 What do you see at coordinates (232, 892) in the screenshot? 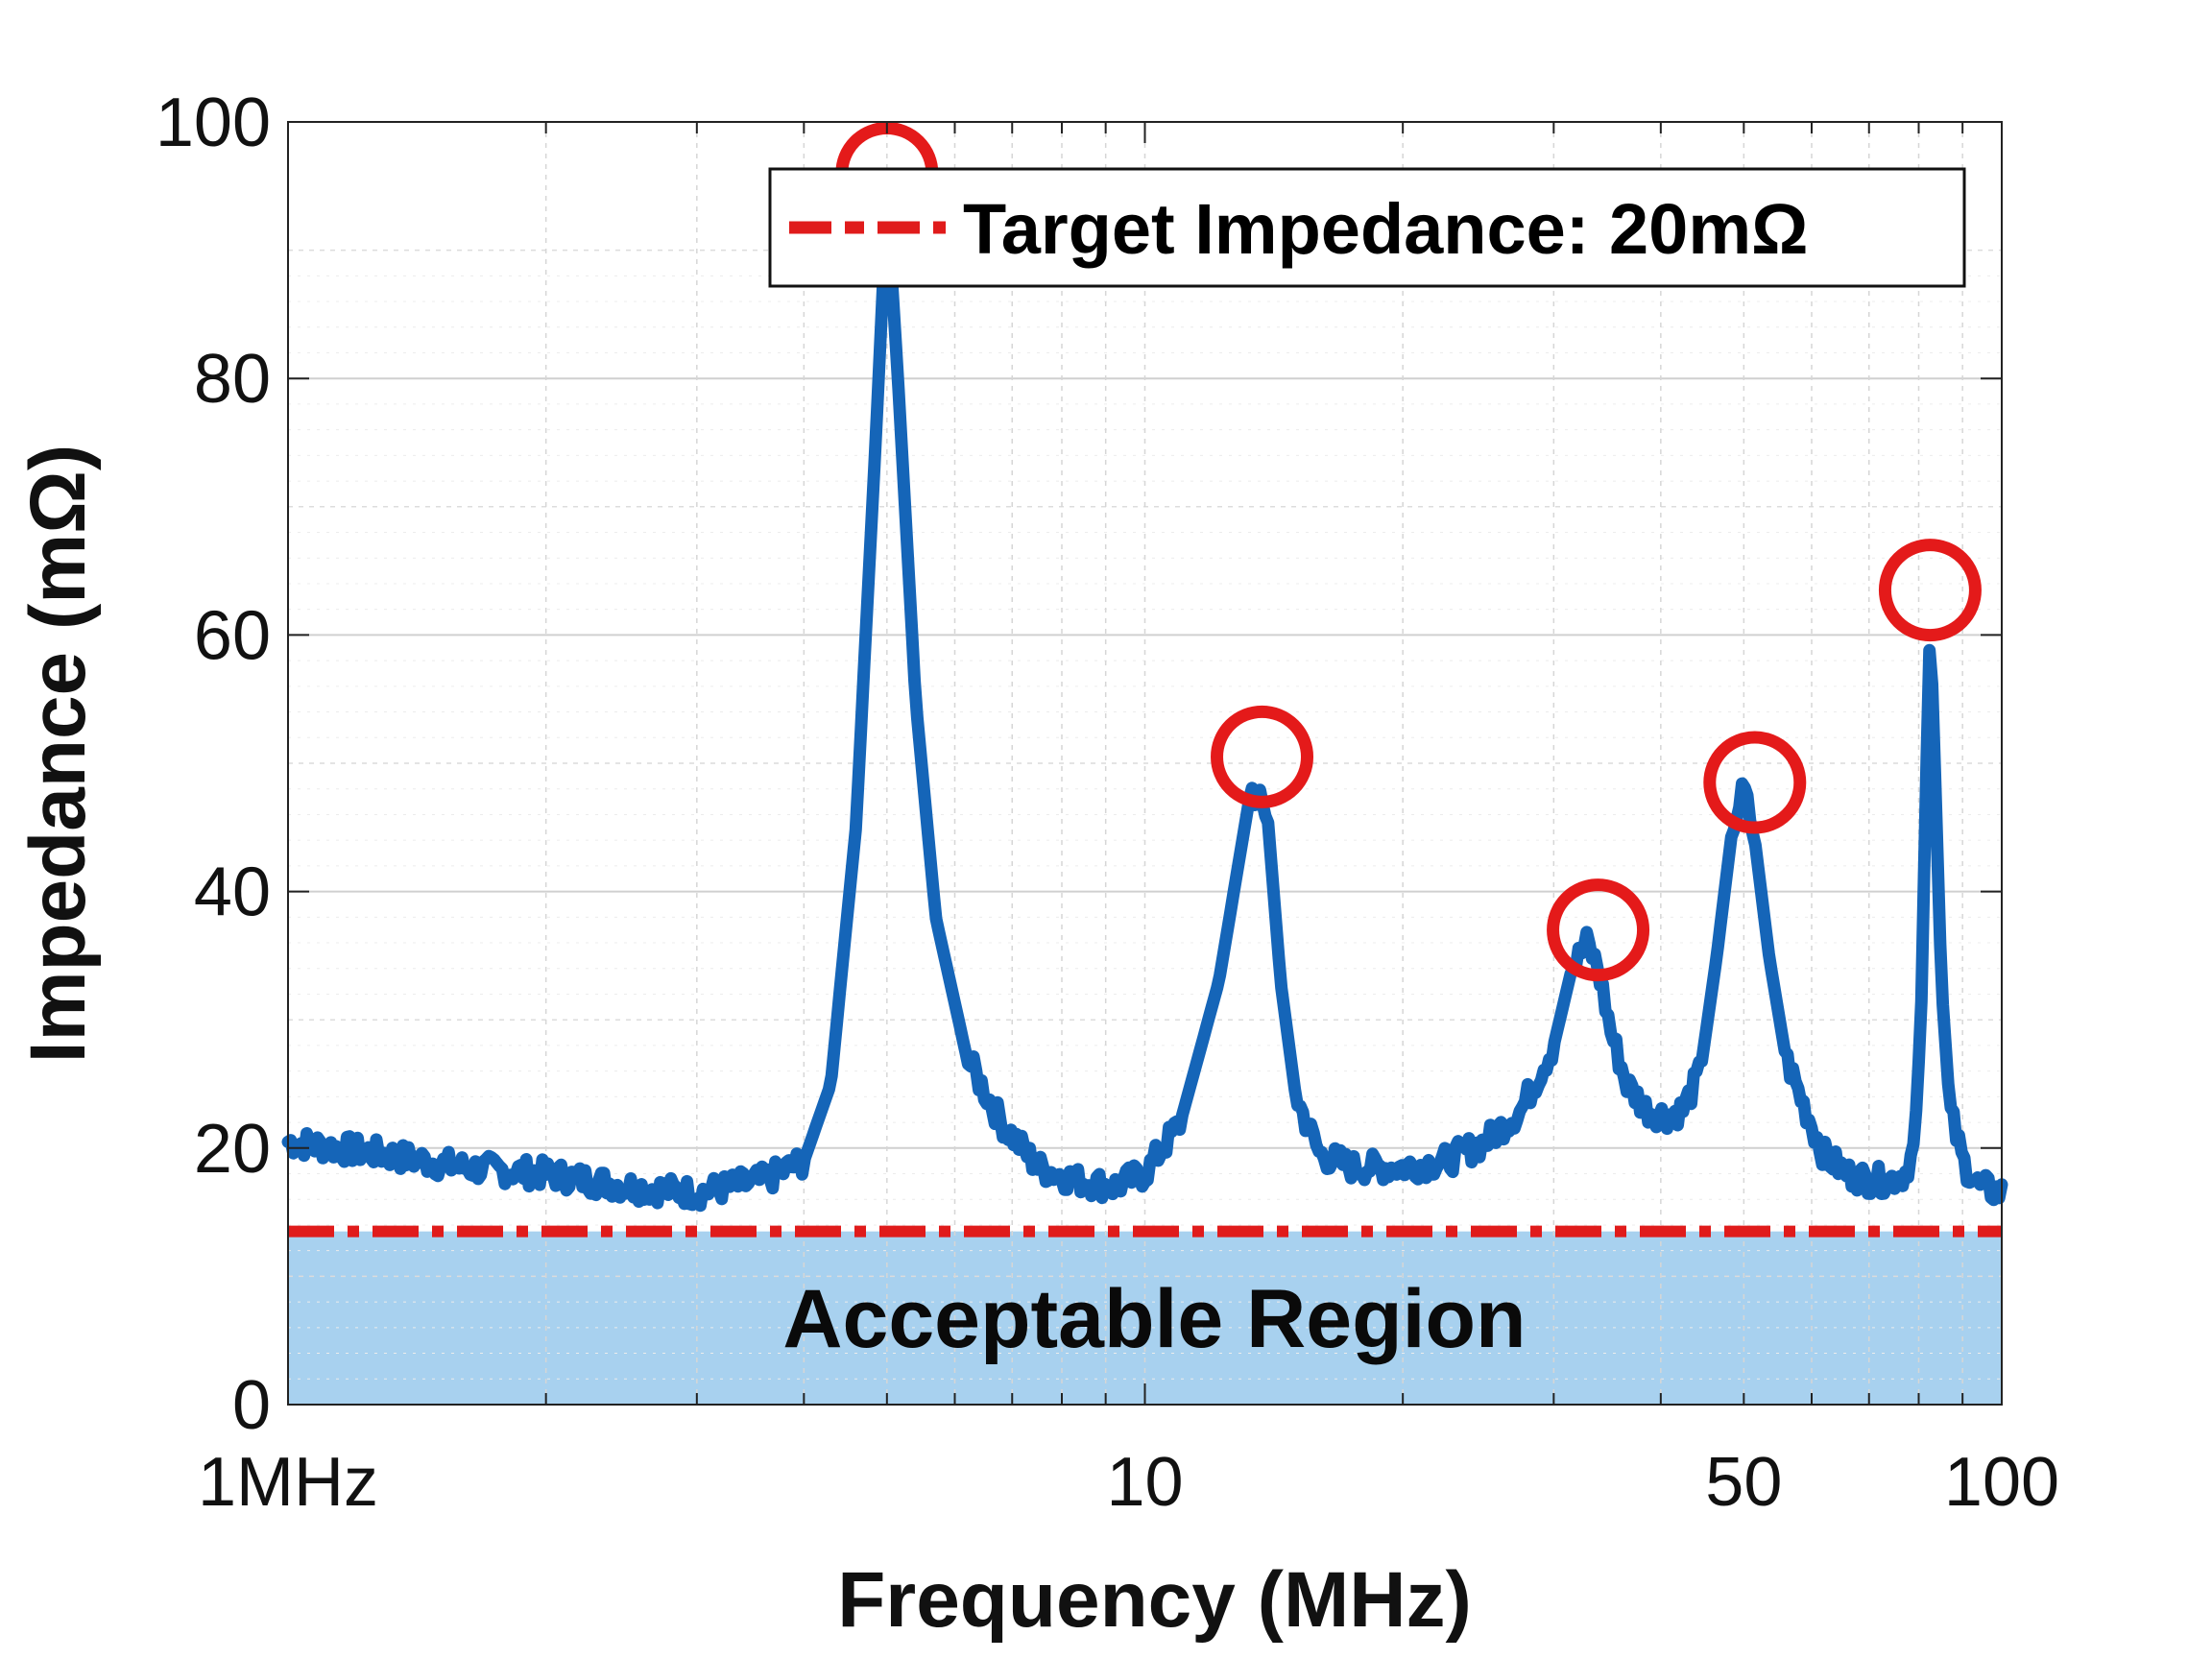
I see `y-tick-label: 40` at bounding box center [232, 892].